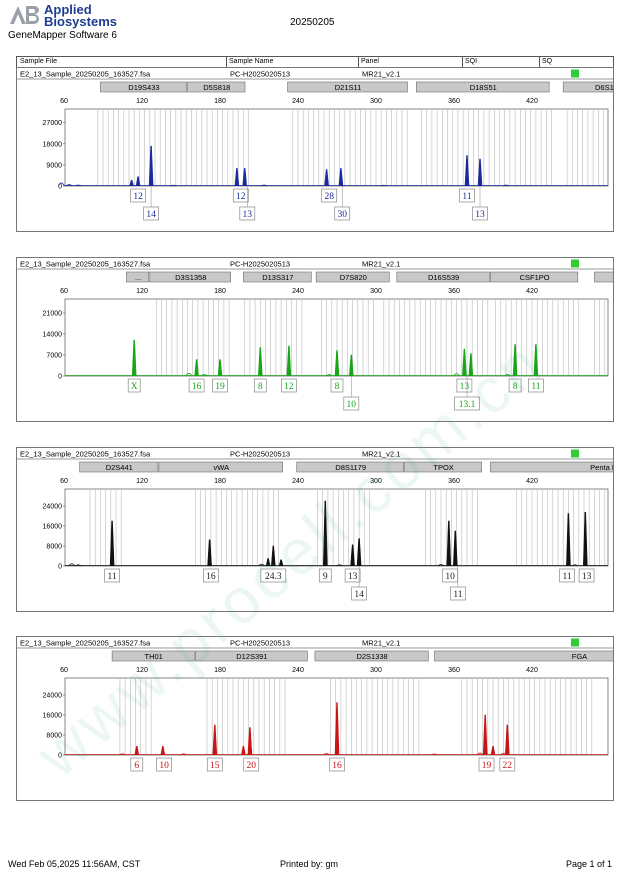 The image size is (620, 877). Describe the element at coordinates (62, 35) in the screenshot. I see `software-name: GeneMapper Software 6` at that location.